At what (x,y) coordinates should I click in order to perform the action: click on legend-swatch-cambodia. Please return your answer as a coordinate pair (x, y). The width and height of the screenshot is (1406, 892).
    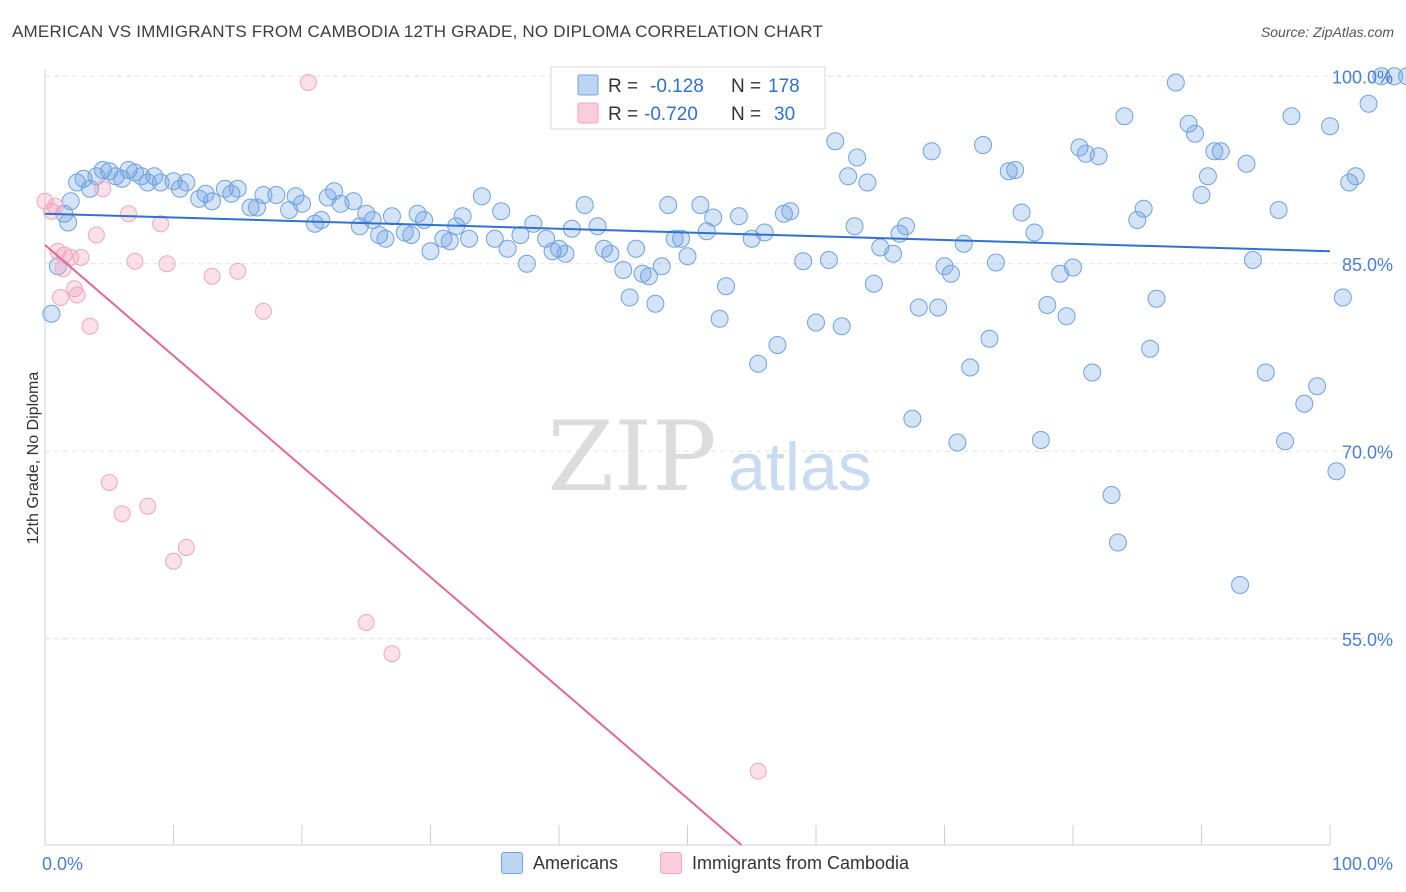
    Looking at the image, I should click on (588, 113).